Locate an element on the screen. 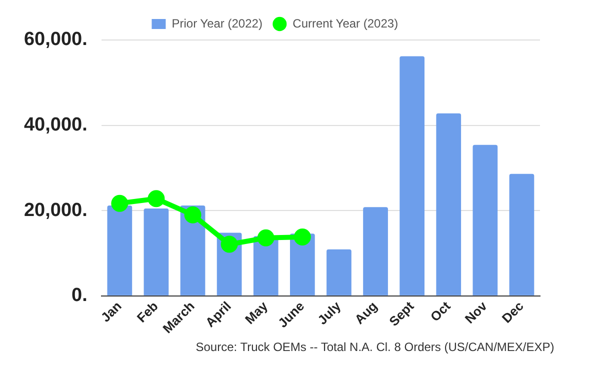  legend-label: Current Year (2023) is located at coordinates (345, 23).